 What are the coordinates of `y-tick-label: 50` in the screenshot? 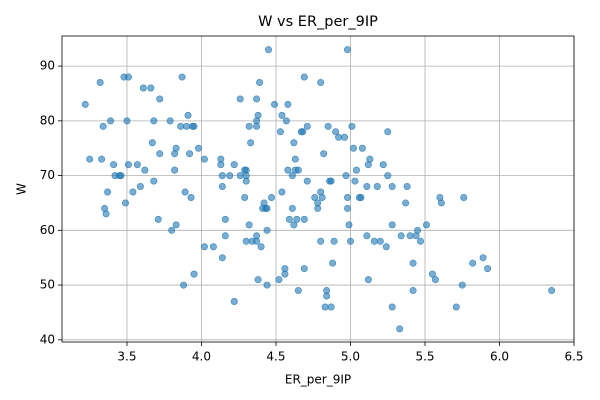 It's located at (47, 285).